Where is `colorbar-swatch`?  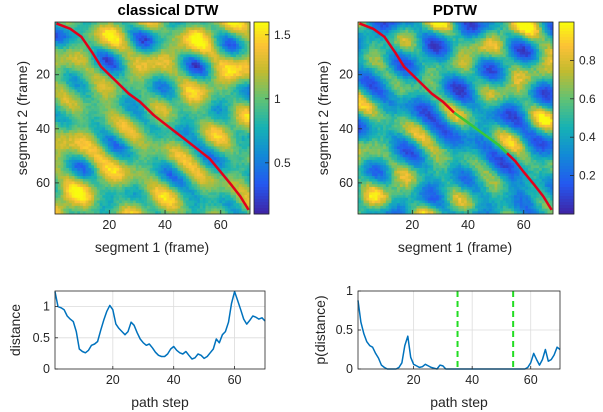 colorbar-swatch is located at coordinates (261, 24).